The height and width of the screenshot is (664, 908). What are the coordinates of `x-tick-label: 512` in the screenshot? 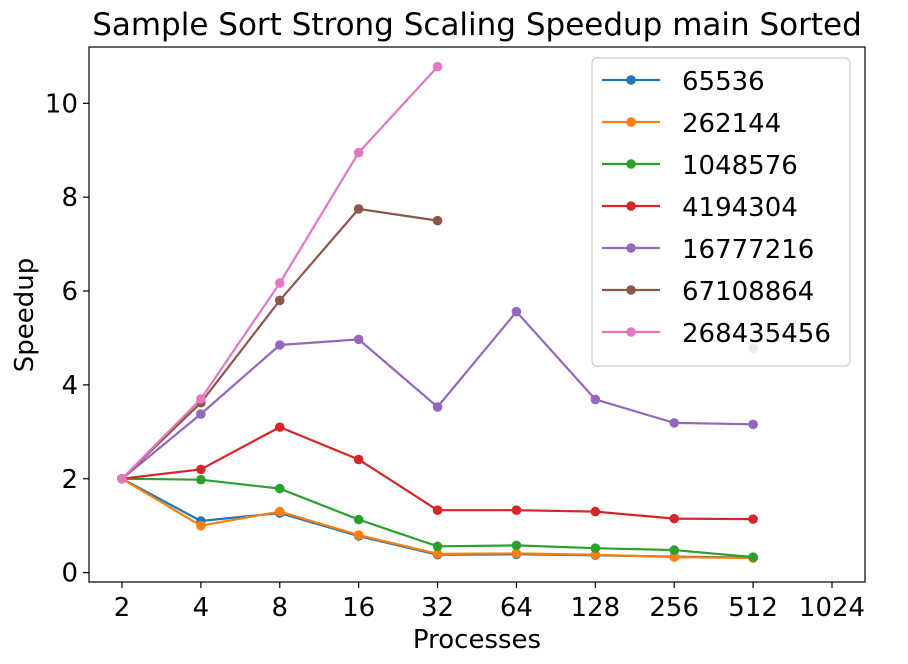 It's located at (753, 608).